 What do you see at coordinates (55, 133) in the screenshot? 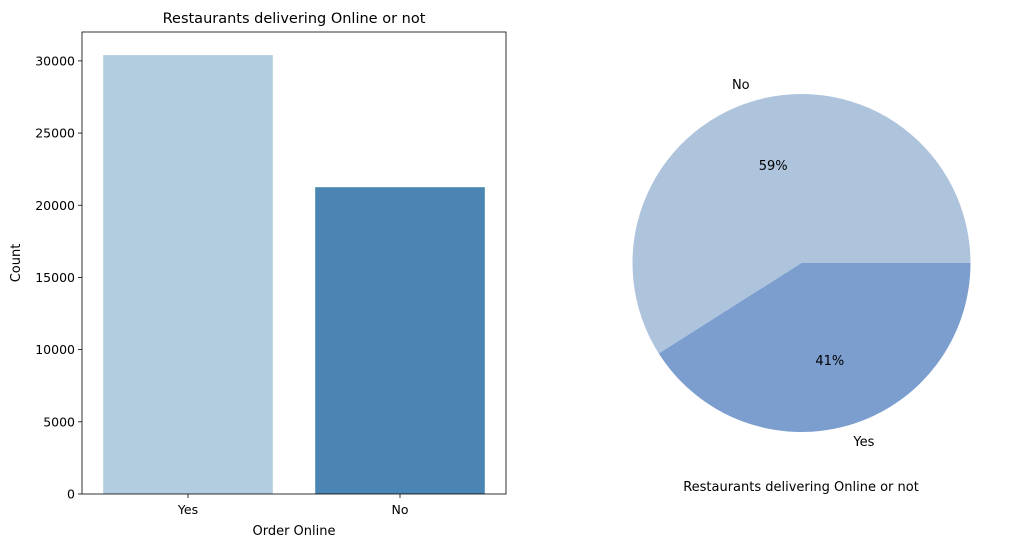
I see `y-tick-label: 25000` at bounding box center [55, 133].